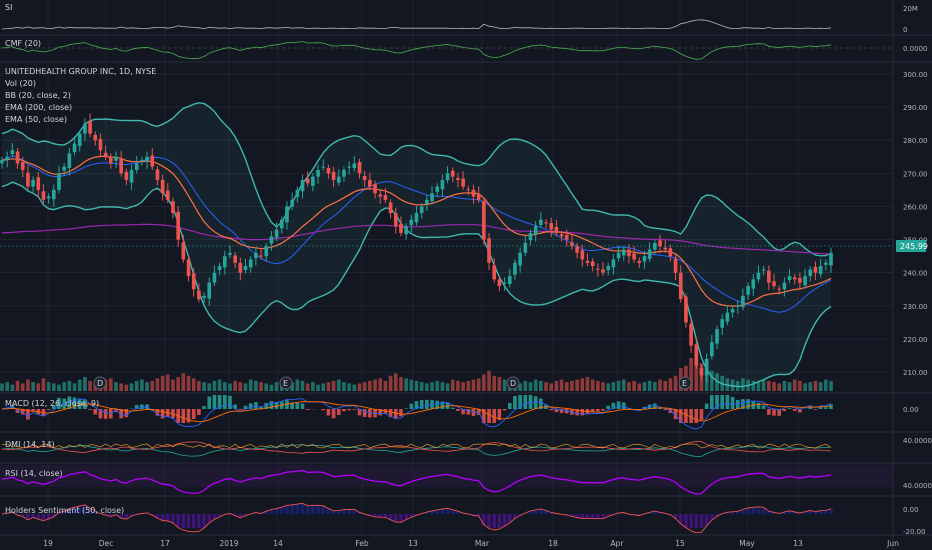 This screenshot has width=932, height=550. What do you see at coordinates (553, 543) in the screenshot?
I see `time-axis-label: 18` at bounding box center [553, 543].